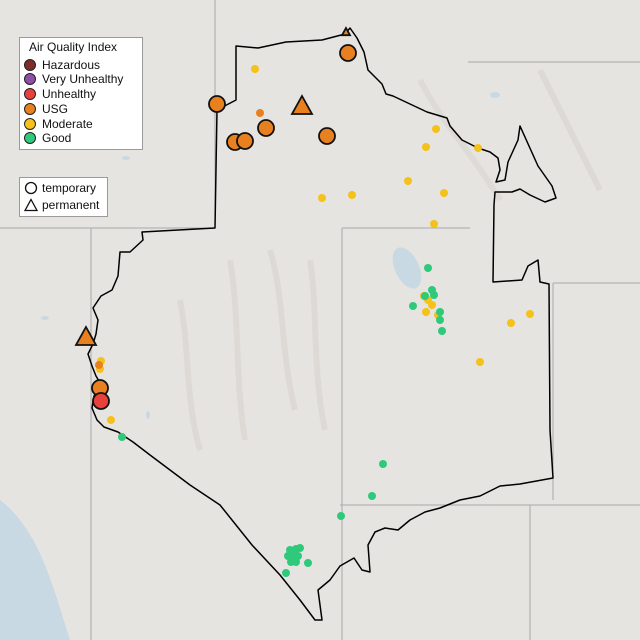 The image size is (640, 640). Describe the element at coordinates (83, 79) in the screenshot. I see `legend-label: Very Unhealthy` at that location.